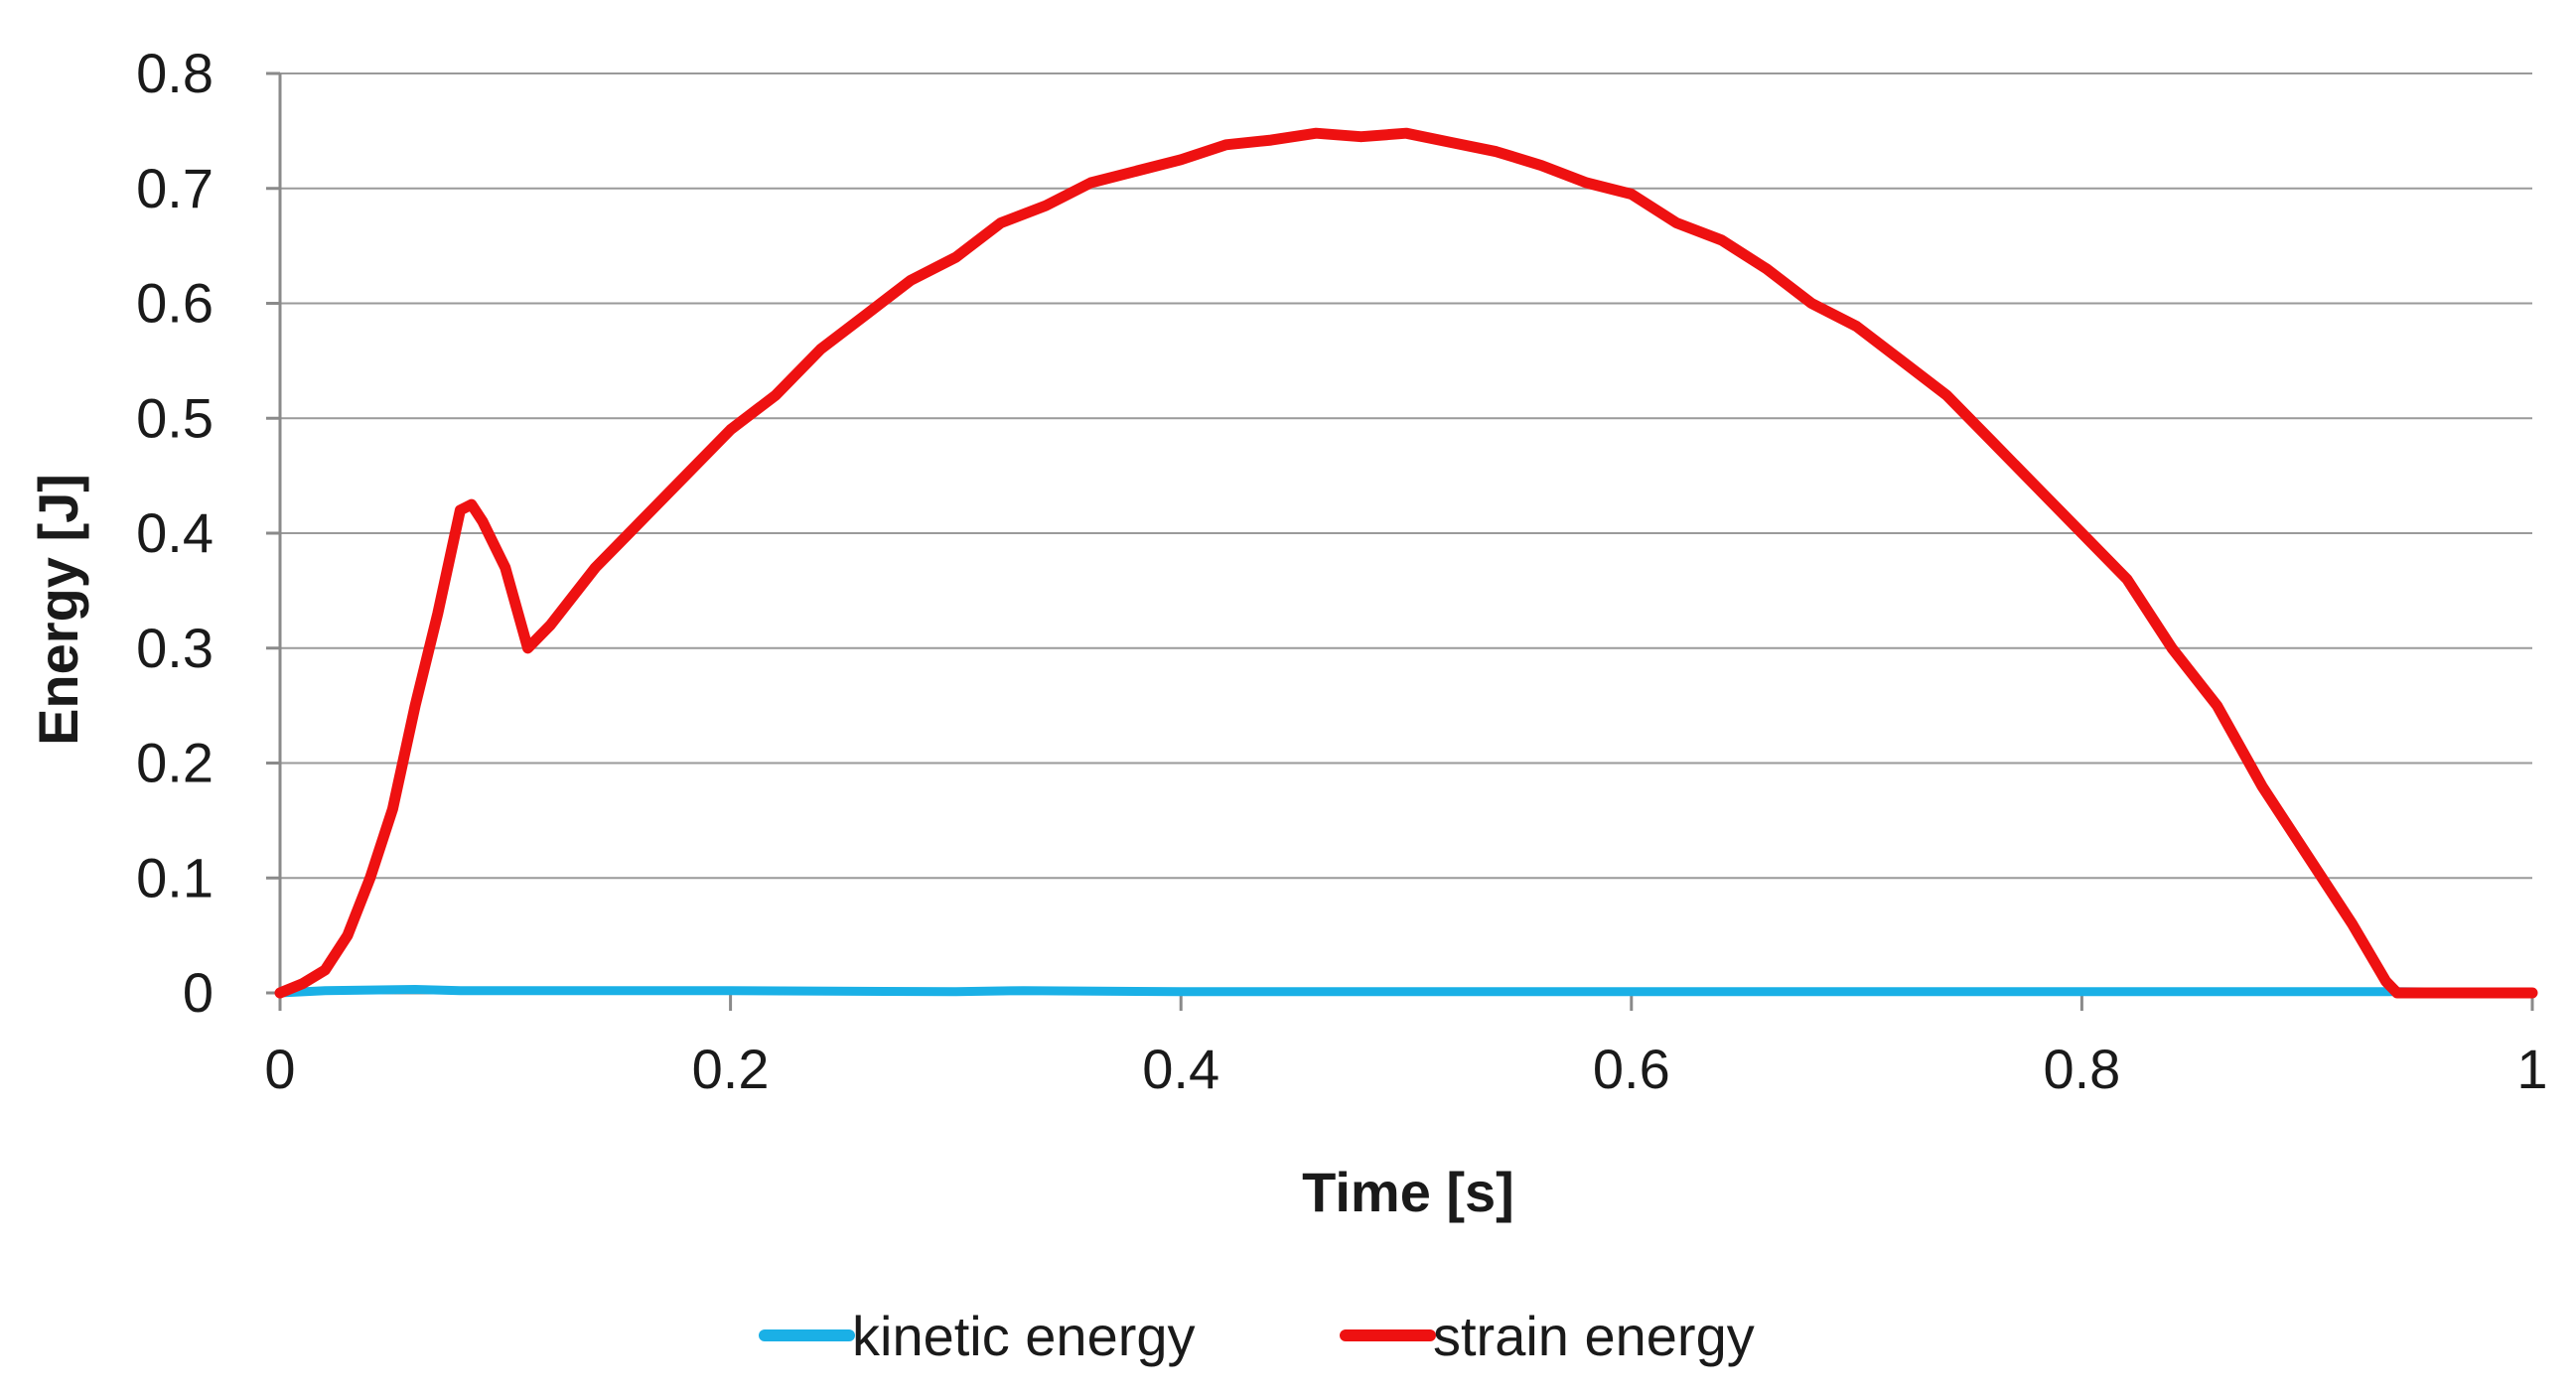  Describe the element at coordinates (731, 1069) in the screenshot. I see `x-tick-label: 0.2` at that location.